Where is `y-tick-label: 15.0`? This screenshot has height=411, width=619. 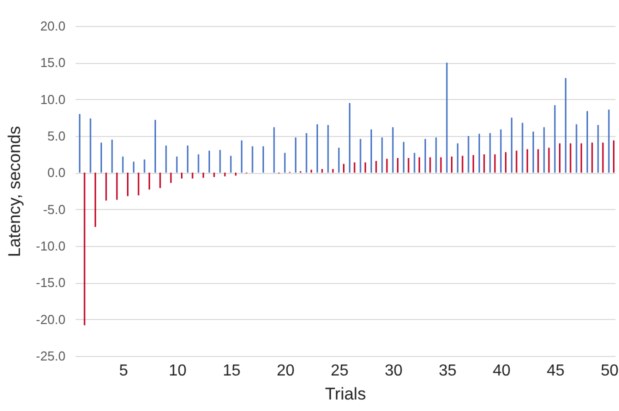 y-tick-label: 15.0 is located at coordinates (53, 62).